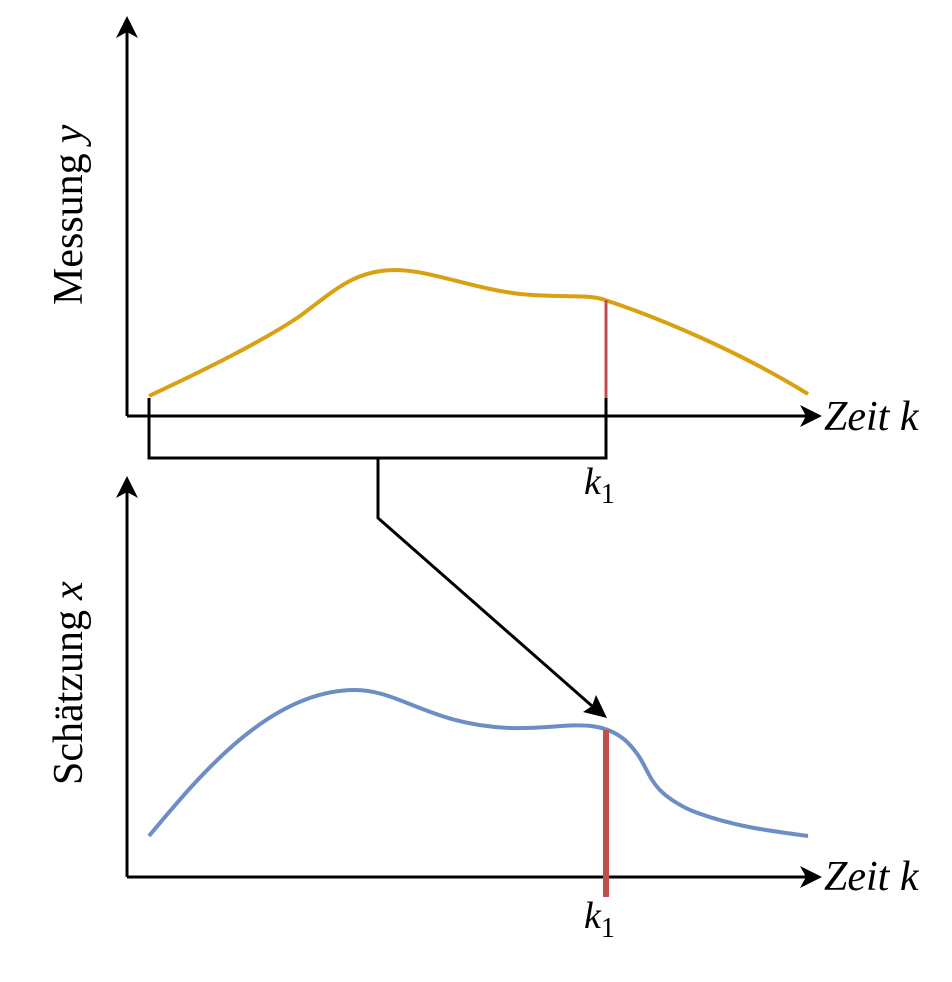 The image size is (952, 982). Describe the element at coordinates (599, 919) in the screenshot. I see `bottom-k1-label: k1` at that location.